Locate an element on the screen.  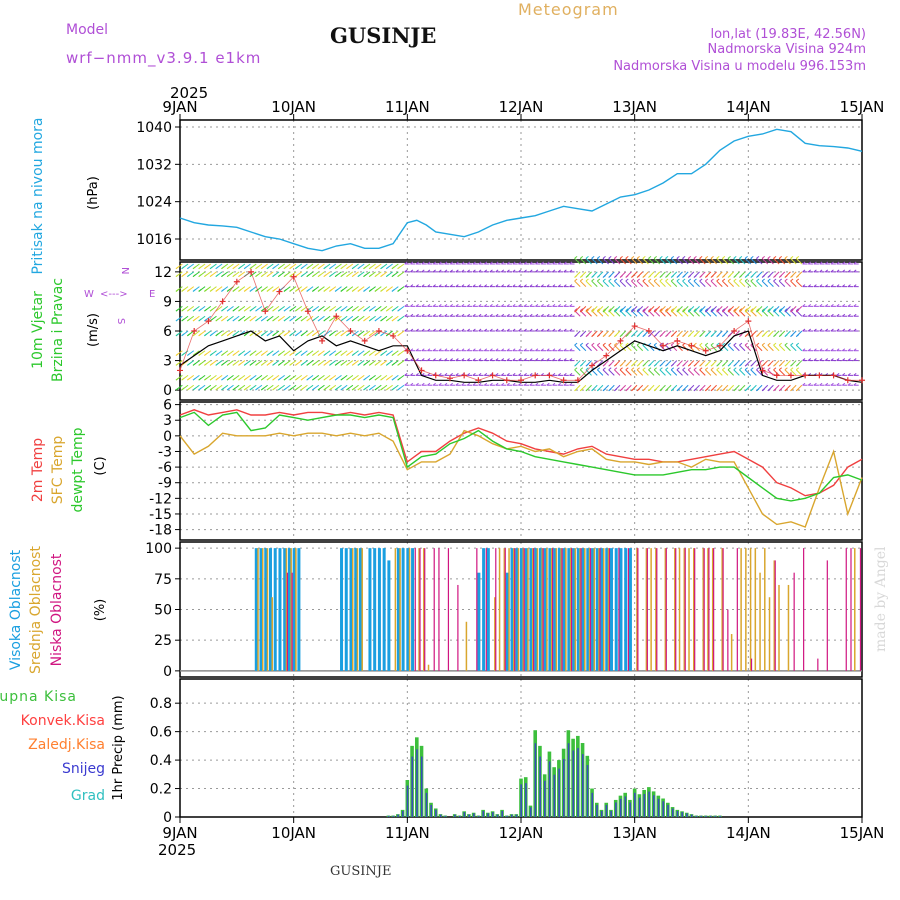
y-tick-label: 1040 is located at coordinates (154, 128).